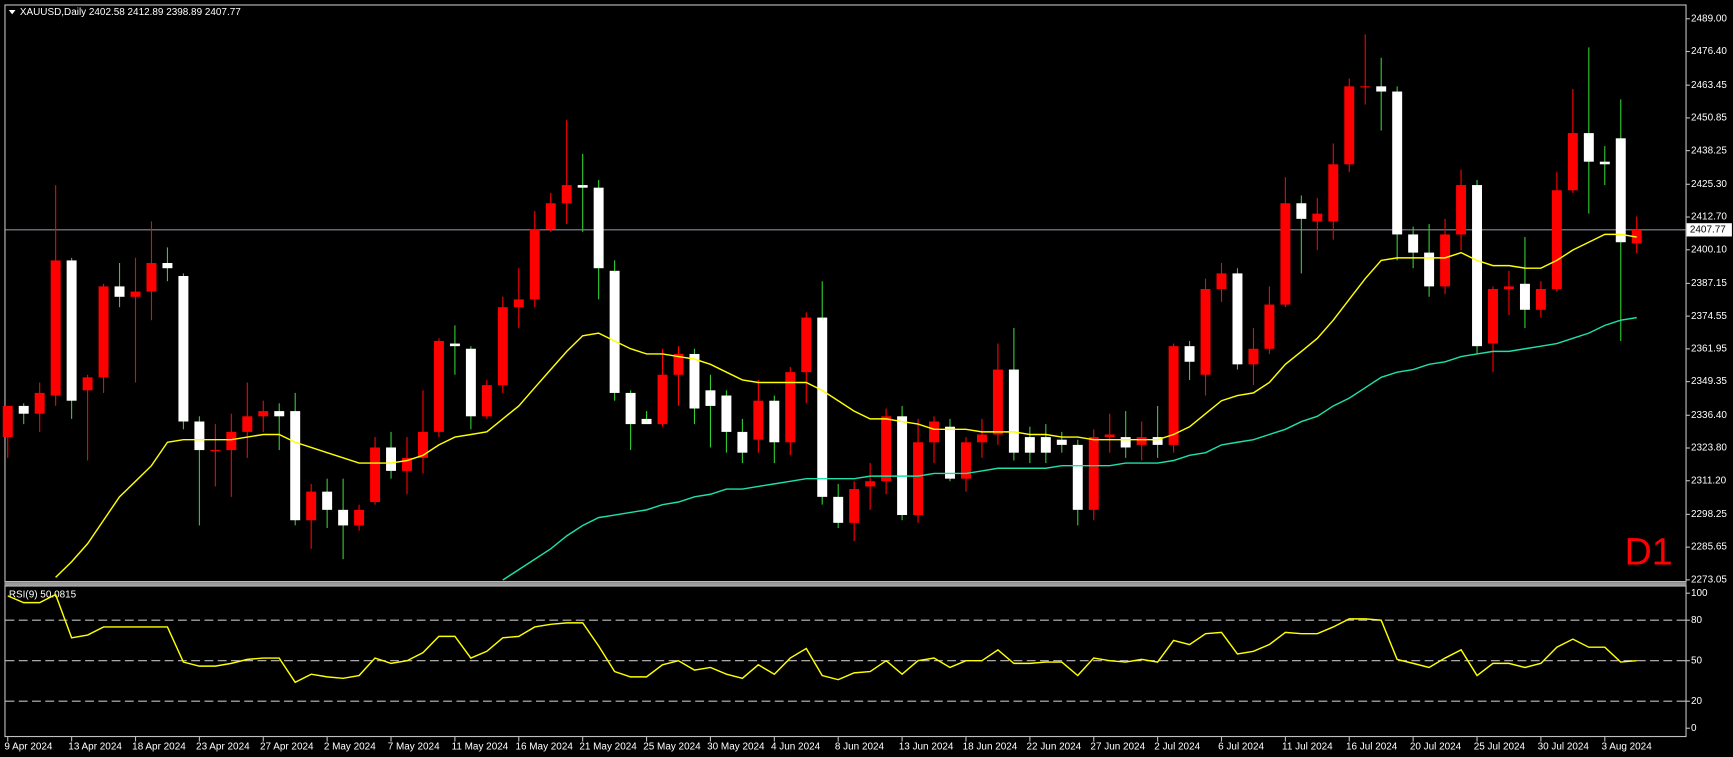 This screenshot has height=757, width=1733. I want to click on x-tick-label: 13 Jun 2024, so click(926, 747).